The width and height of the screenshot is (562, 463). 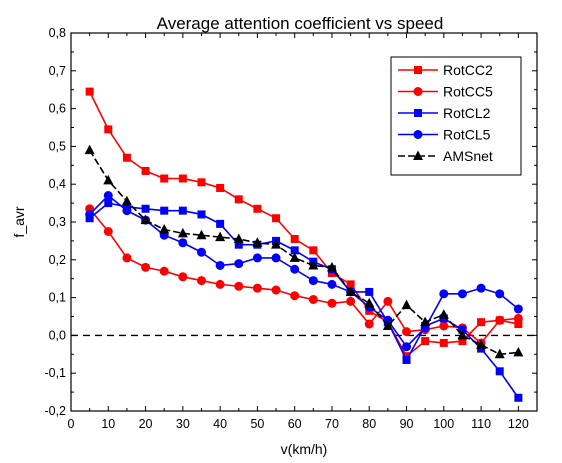 What do you see at coordinates (481, 424) in the screenshot?
I see `x-tick-label: 110` at bounding box center [481, 424].